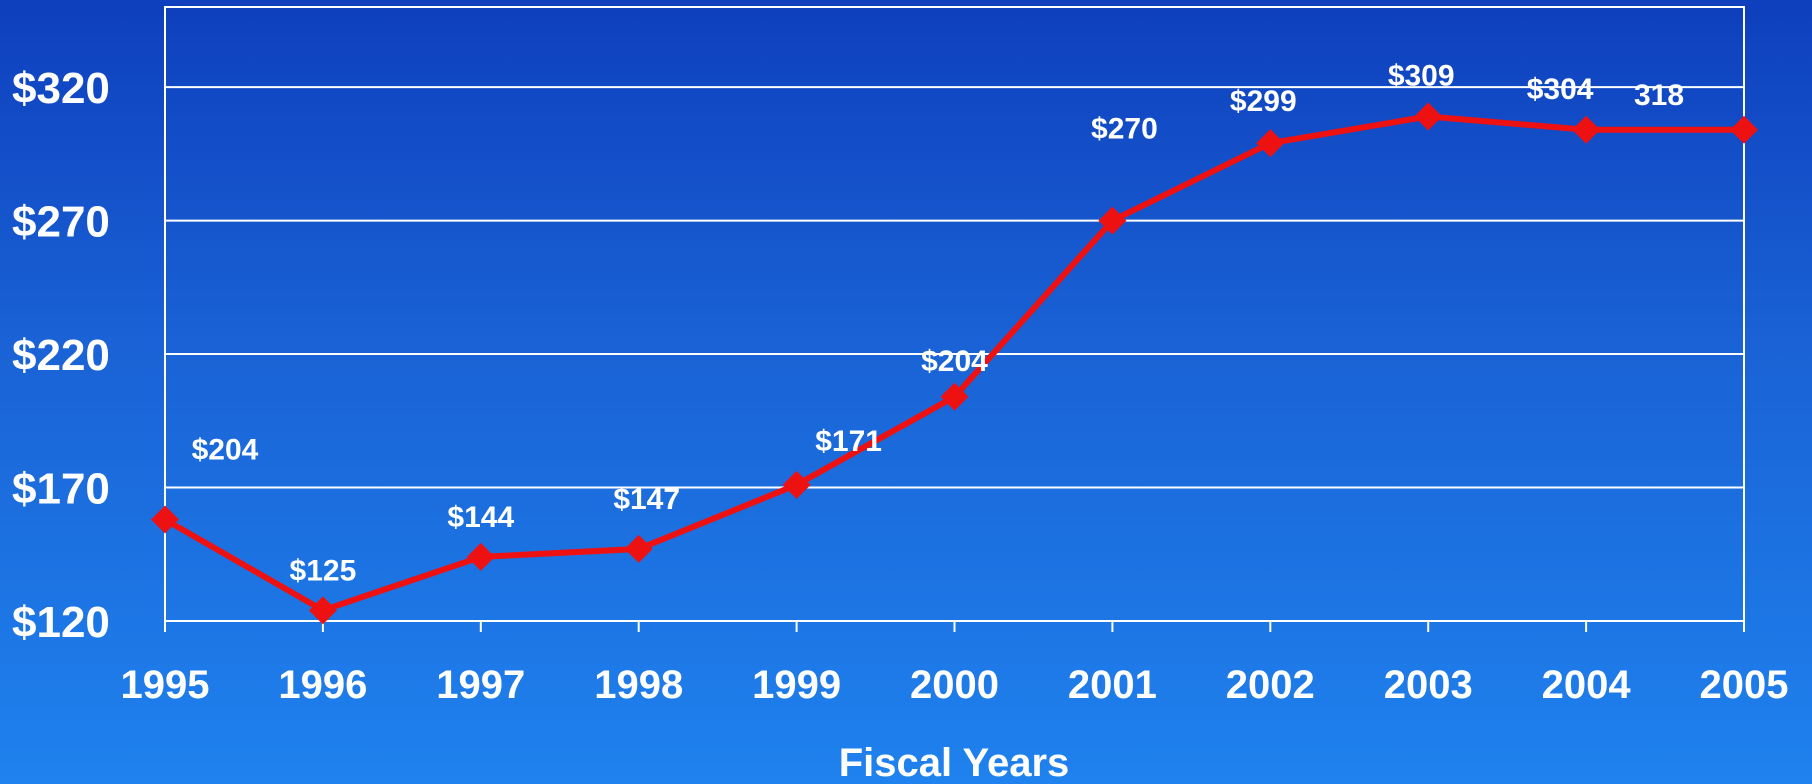 This screenshot has height=784, width=1812. What do you see at coordinates (954, 396) in the screenshot?
I see `data-point-2000` at bounding box center [954, 396].